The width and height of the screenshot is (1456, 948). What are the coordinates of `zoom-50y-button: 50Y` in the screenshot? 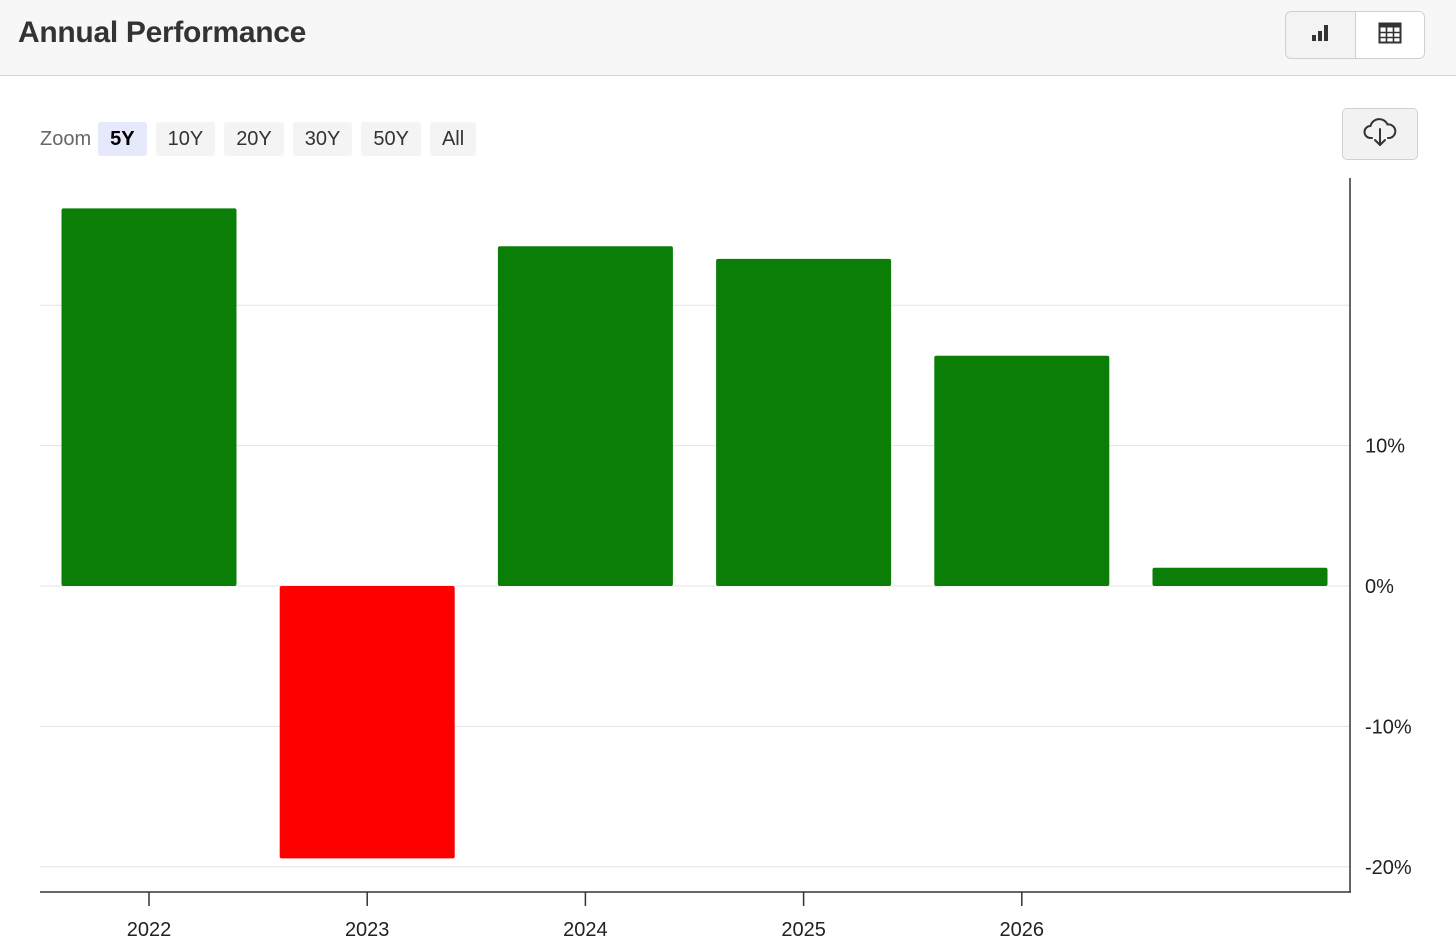 It's located at (391, 139).